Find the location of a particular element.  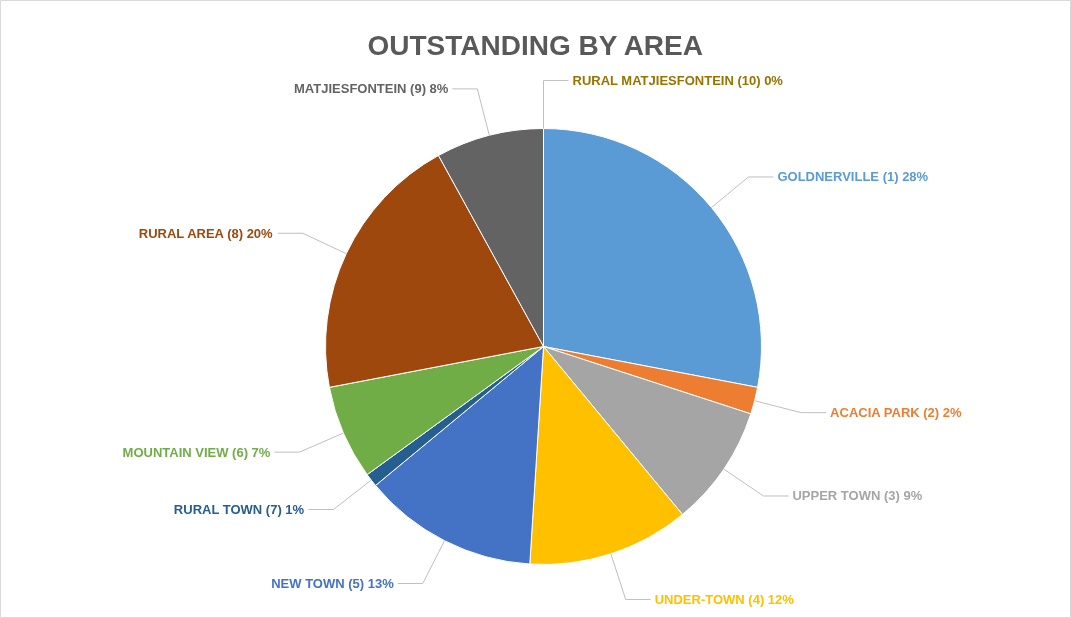

slice-label: NEW TOWN (5) 13% is located at coordinates (333, 583).